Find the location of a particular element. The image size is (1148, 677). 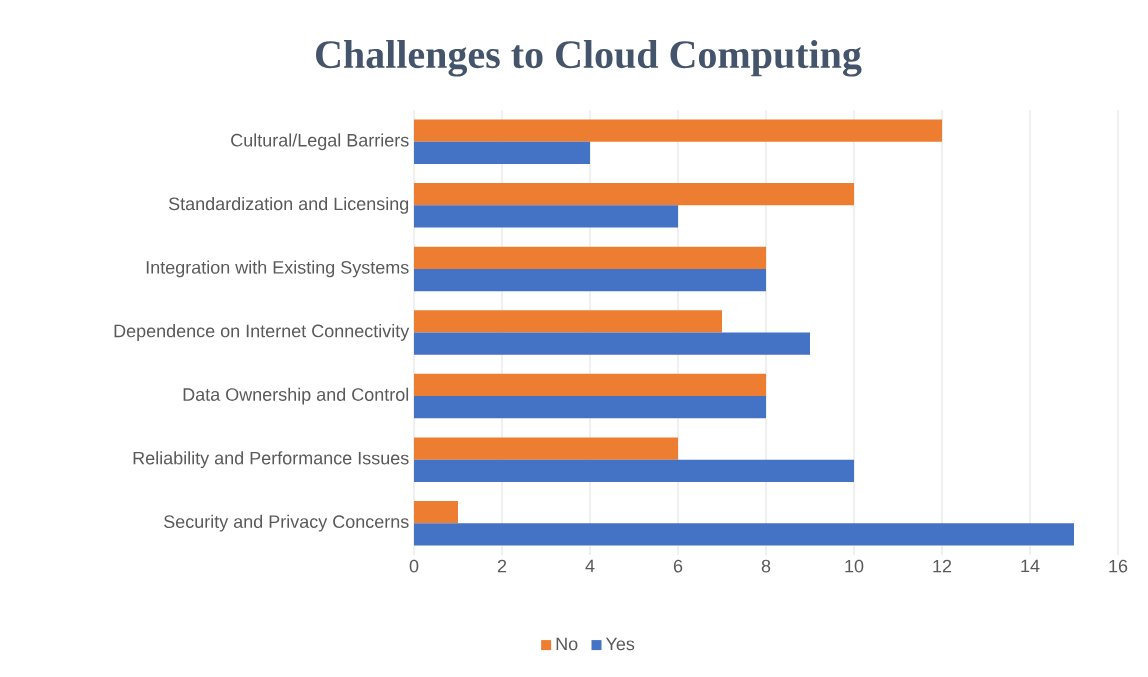

x-tick-label: 4 is located at coordinates (590, 566).